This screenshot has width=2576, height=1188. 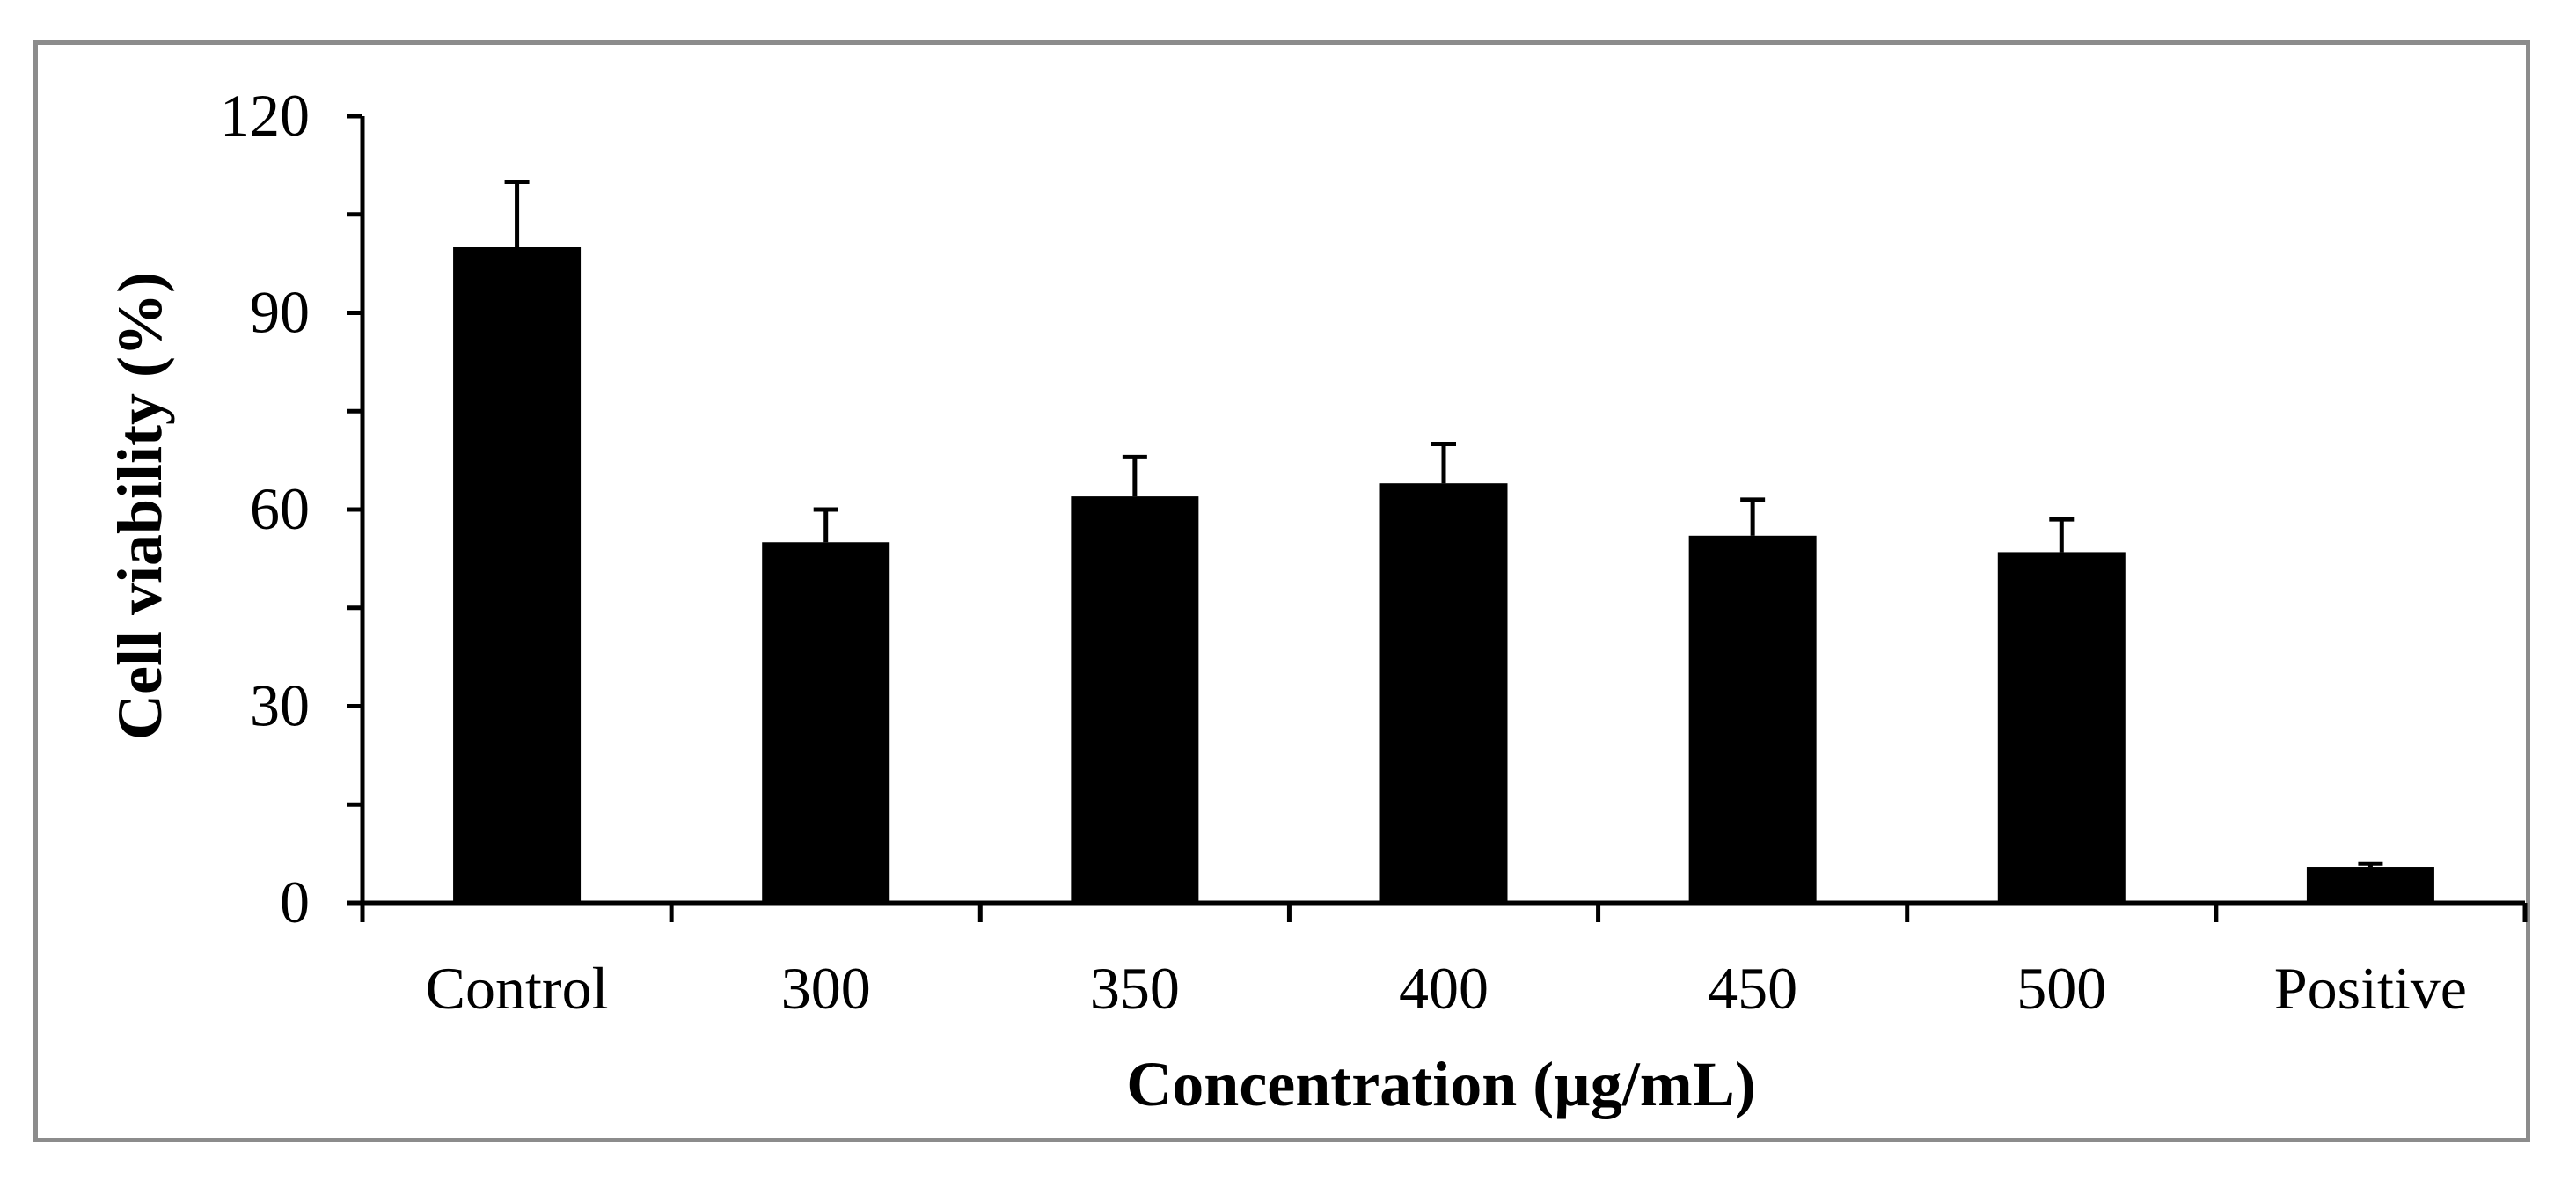 I want to click on y-axis-title: Cell viability (%), so click(x=140, y=506).